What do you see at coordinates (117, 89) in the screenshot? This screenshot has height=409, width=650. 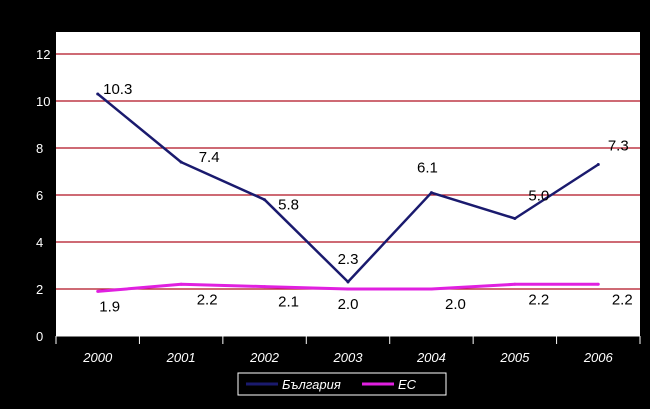 I see `data-label-bulgaria: 10.3` at bounding box center [117, 89].